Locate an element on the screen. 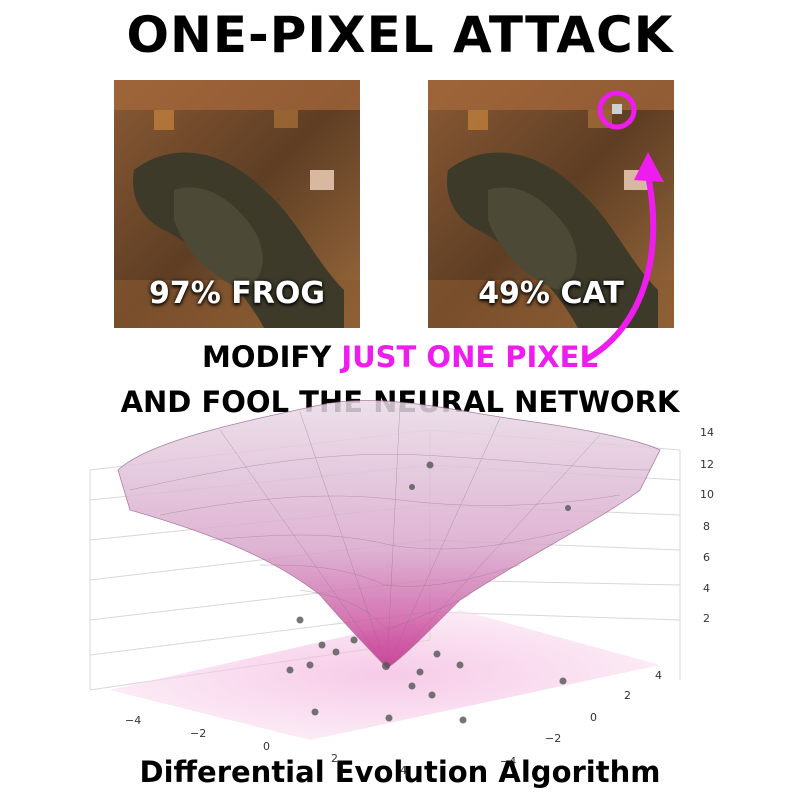 Image resolution: width=800 pixels, height=800 pixels. caption-prefix: MODIFY is located at coordinates (272, 357).